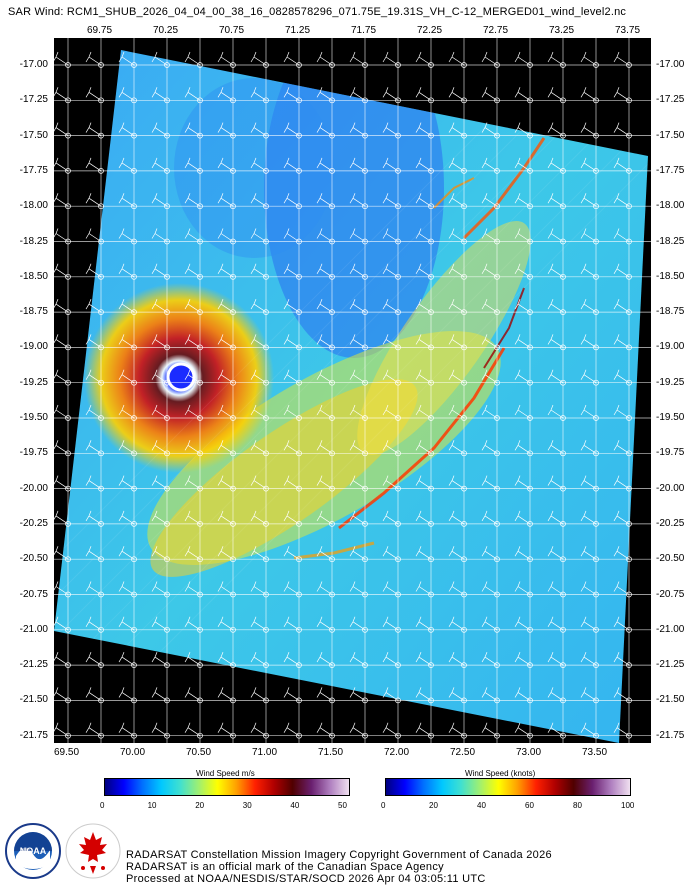  Describe the element at coordinates (670, 700) in the screenshot. I see `lat-label-right: -21.50` at that location.